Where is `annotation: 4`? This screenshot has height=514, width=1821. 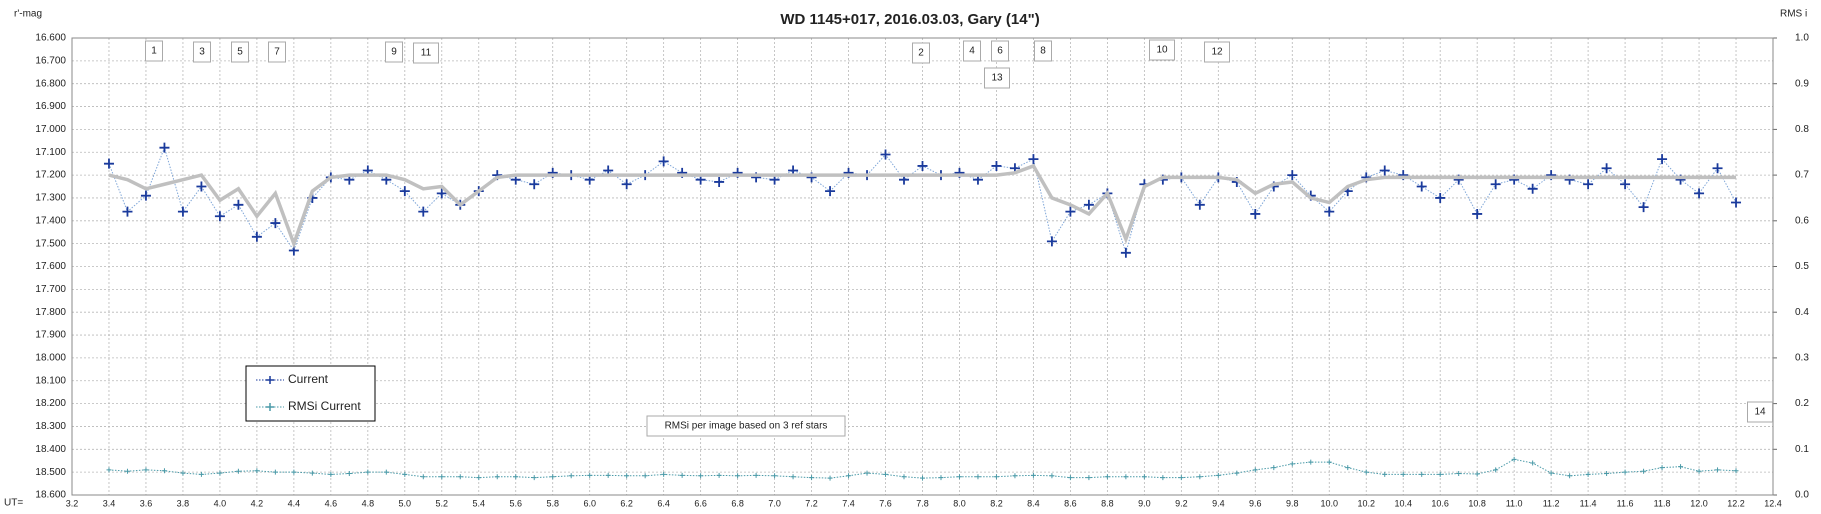 annotation: 4 is located at coordinates (972, 51).